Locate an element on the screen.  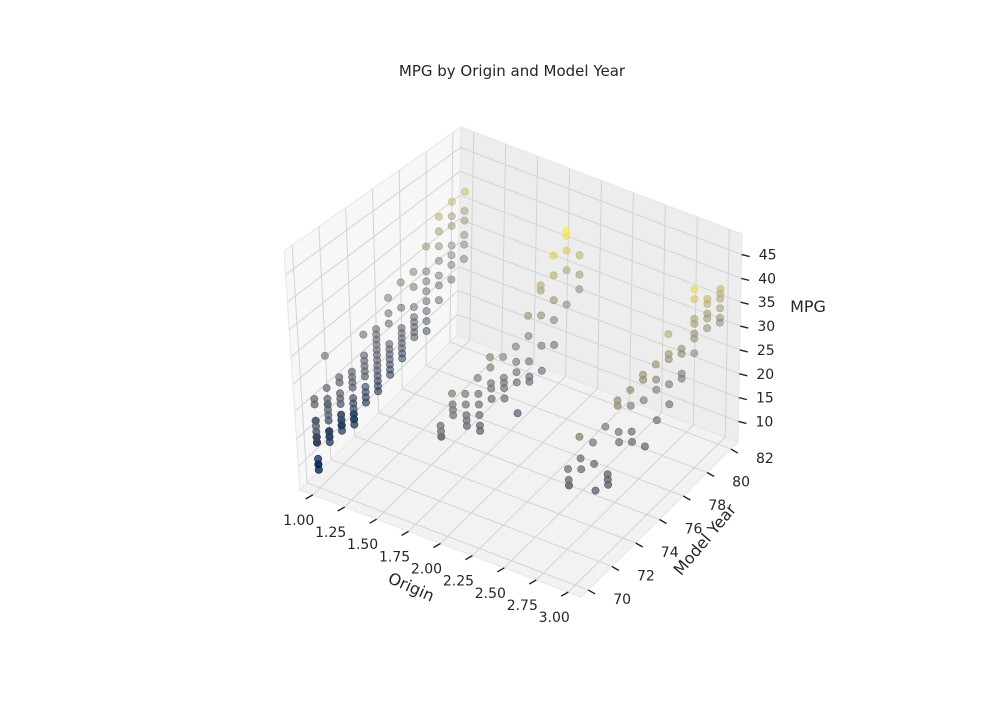
x-tick-label: 1.25 is located at coordinates (330, 533).